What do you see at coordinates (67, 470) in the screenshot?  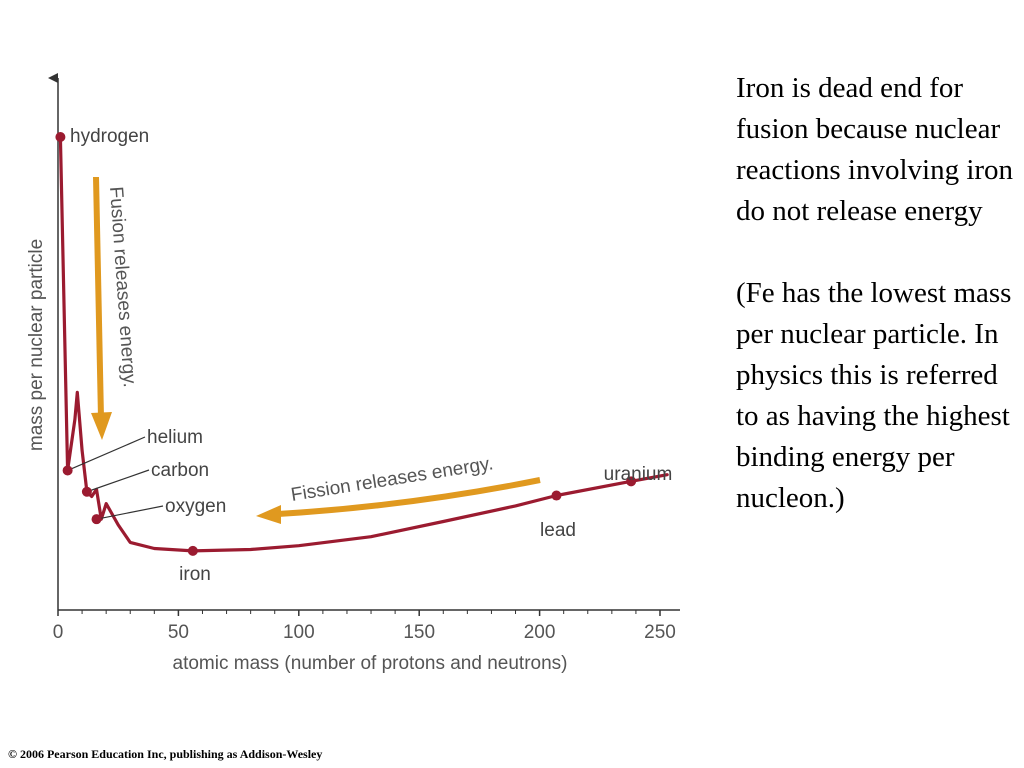 I see `point-helium` at bounding box center [67, 470].